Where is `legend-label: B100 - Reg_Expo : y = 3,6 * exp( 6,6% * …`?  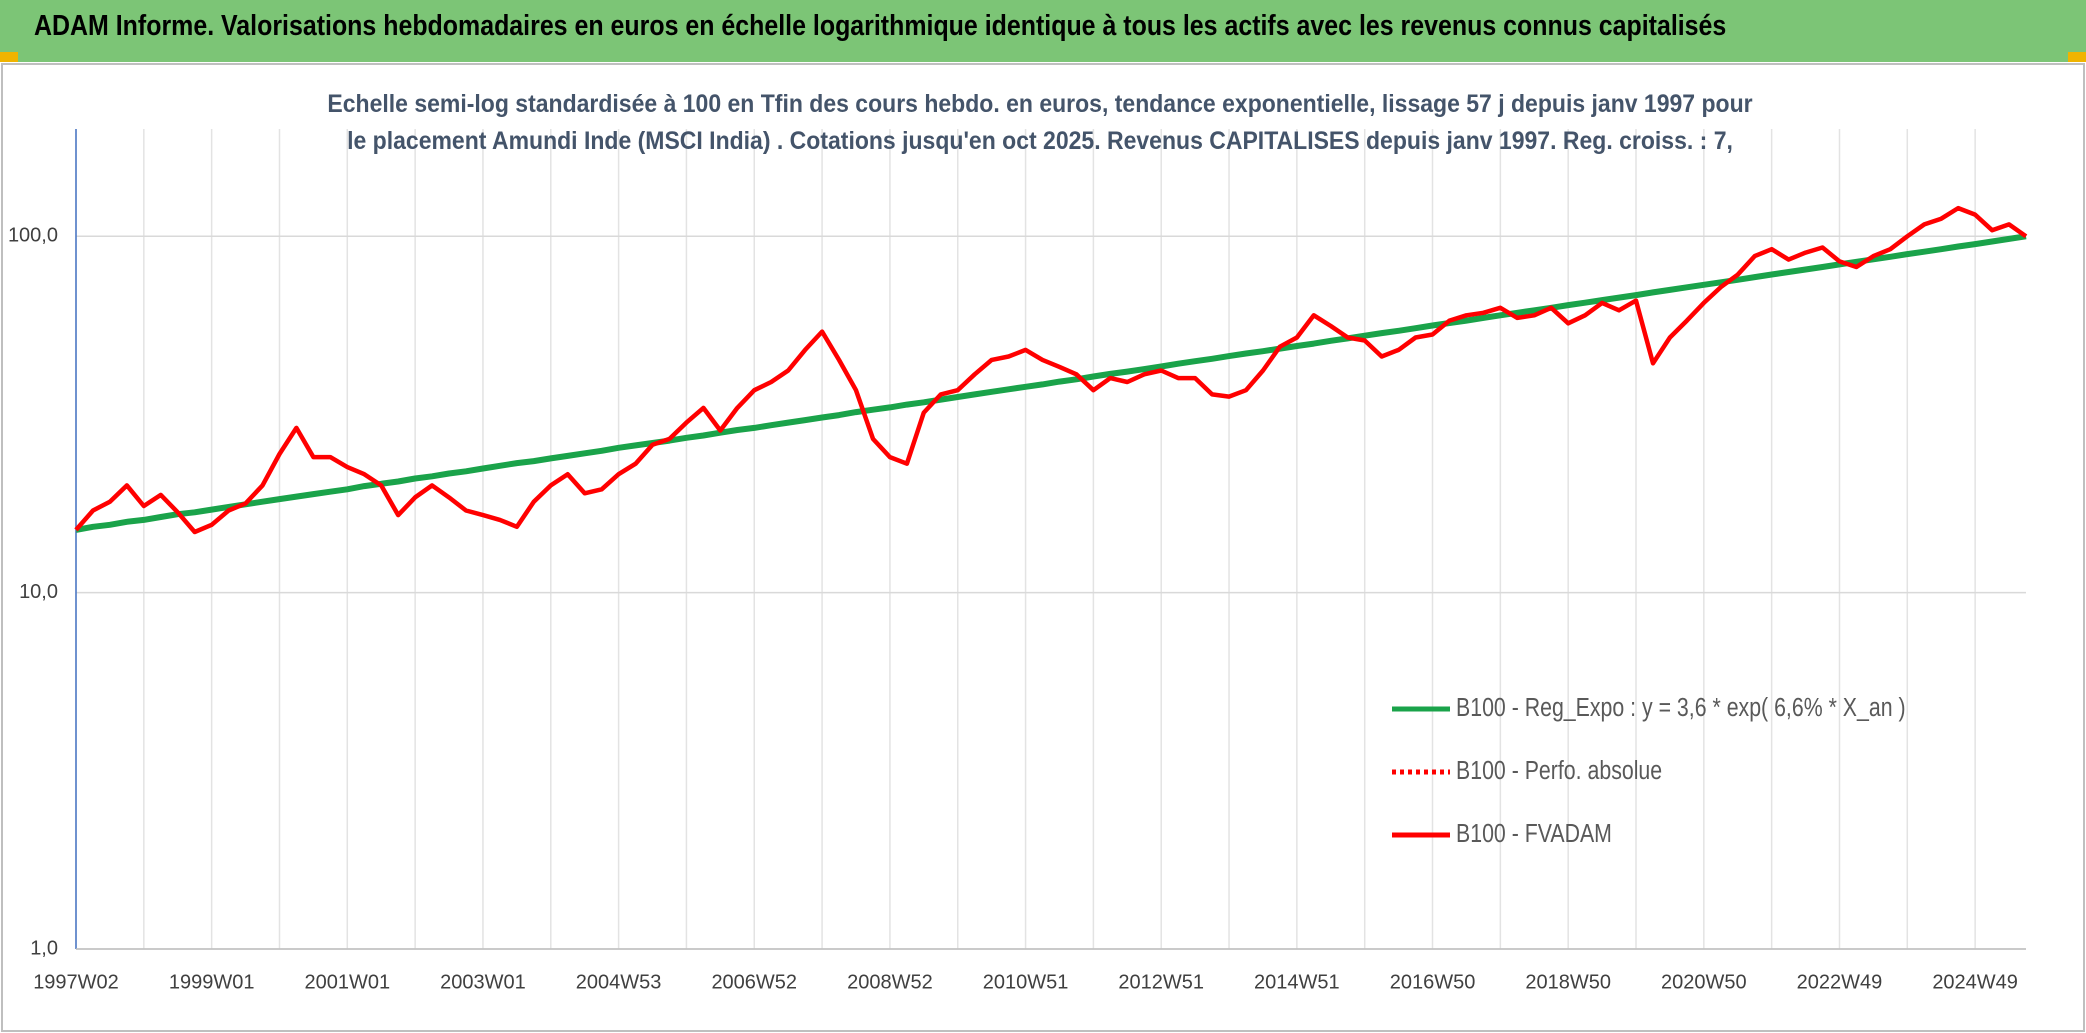 legend-label: B100 - Reg_Expo : y = 3,6 * exp( 6,6% * … is located at coordinates (1681, 708).